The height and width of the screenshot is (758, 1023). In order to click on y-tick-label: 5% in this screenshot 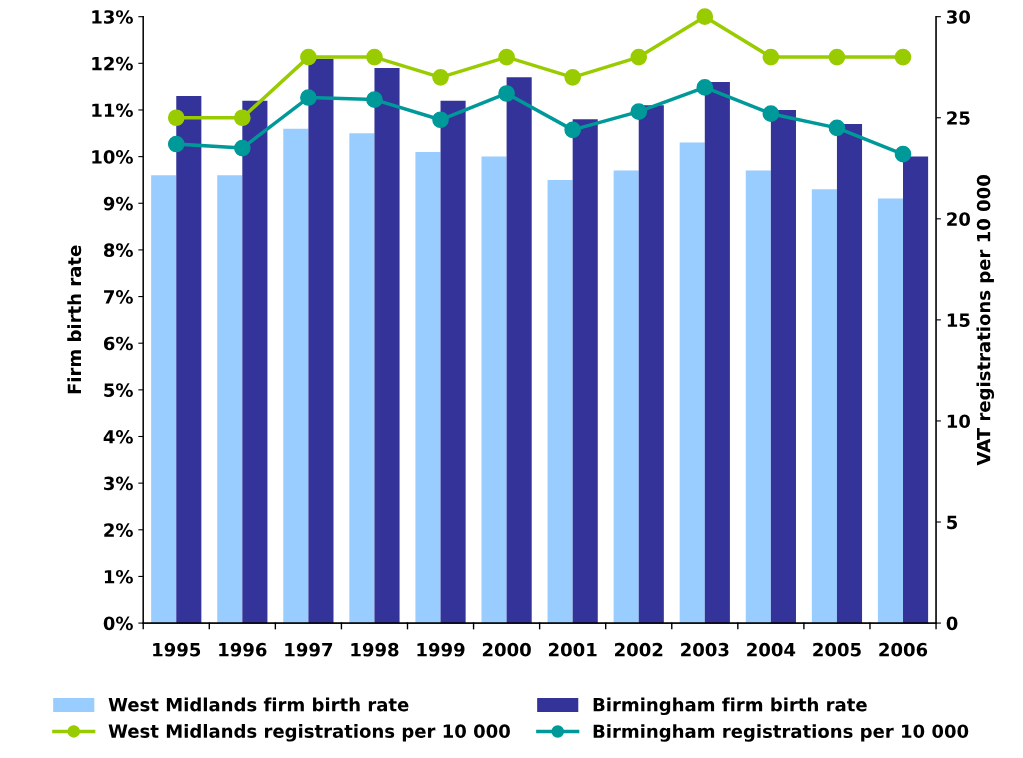, I will do `click(118, 390)`.